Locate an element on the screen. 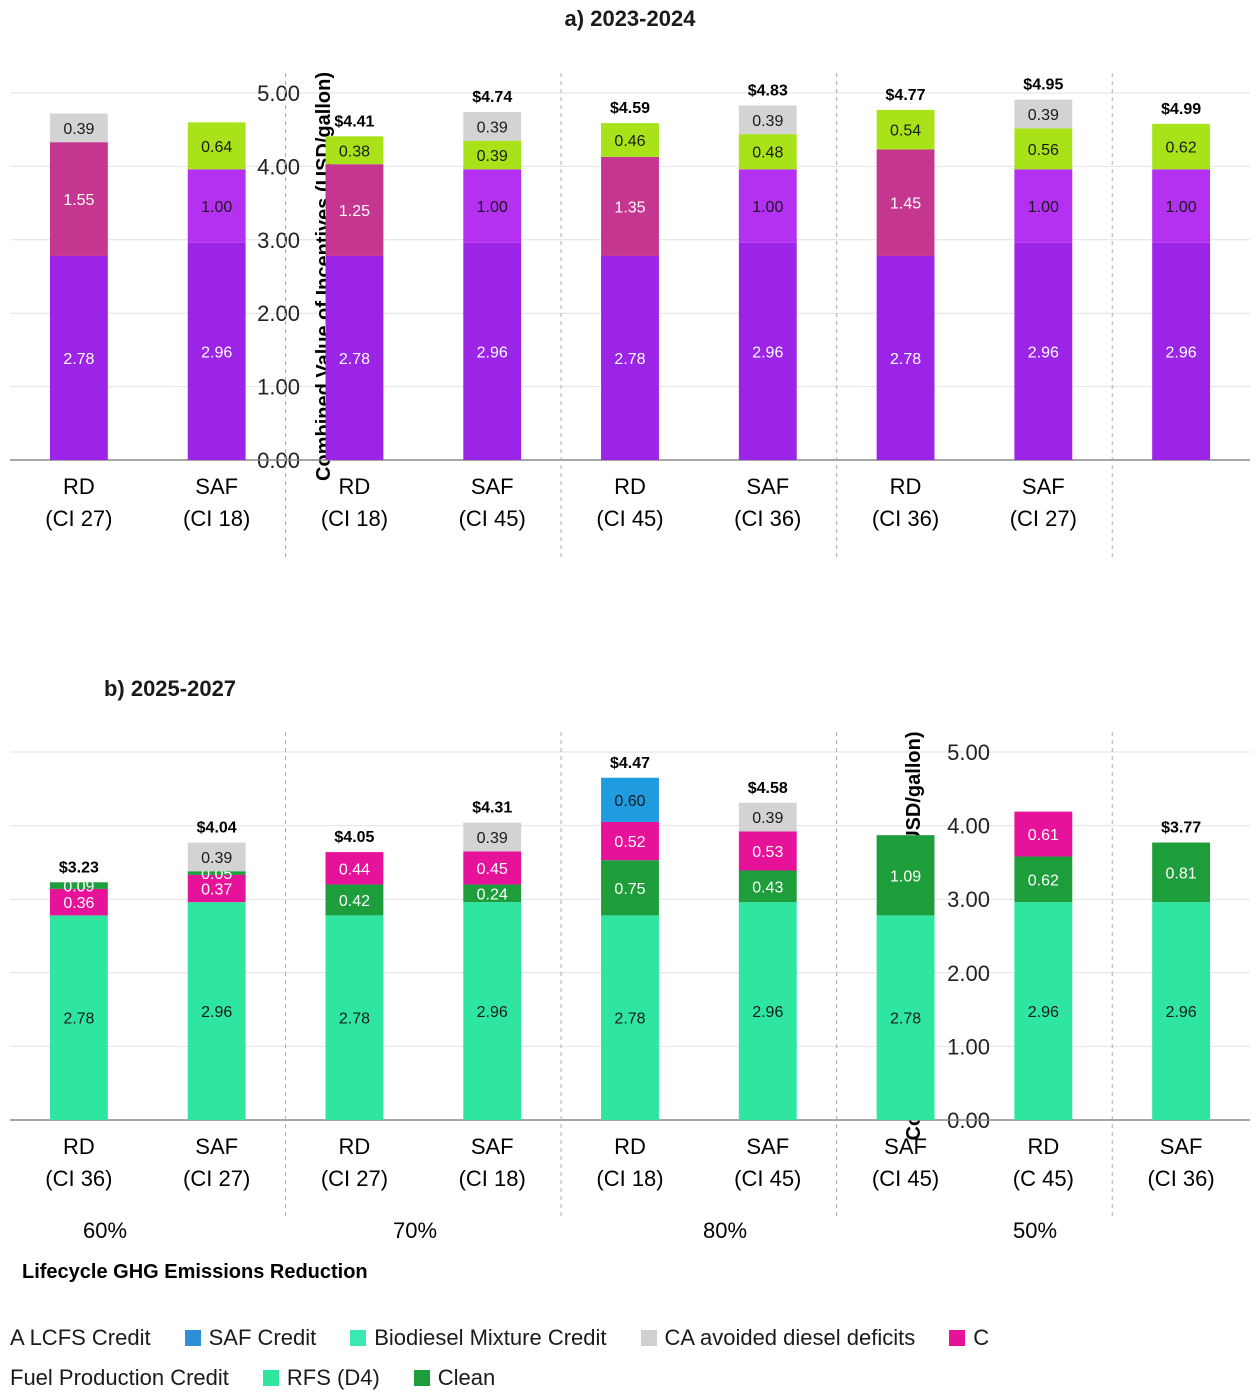 This screenshot has height=1400, width=1260. data-label: 1.25 is located at coordinates (354, 211).